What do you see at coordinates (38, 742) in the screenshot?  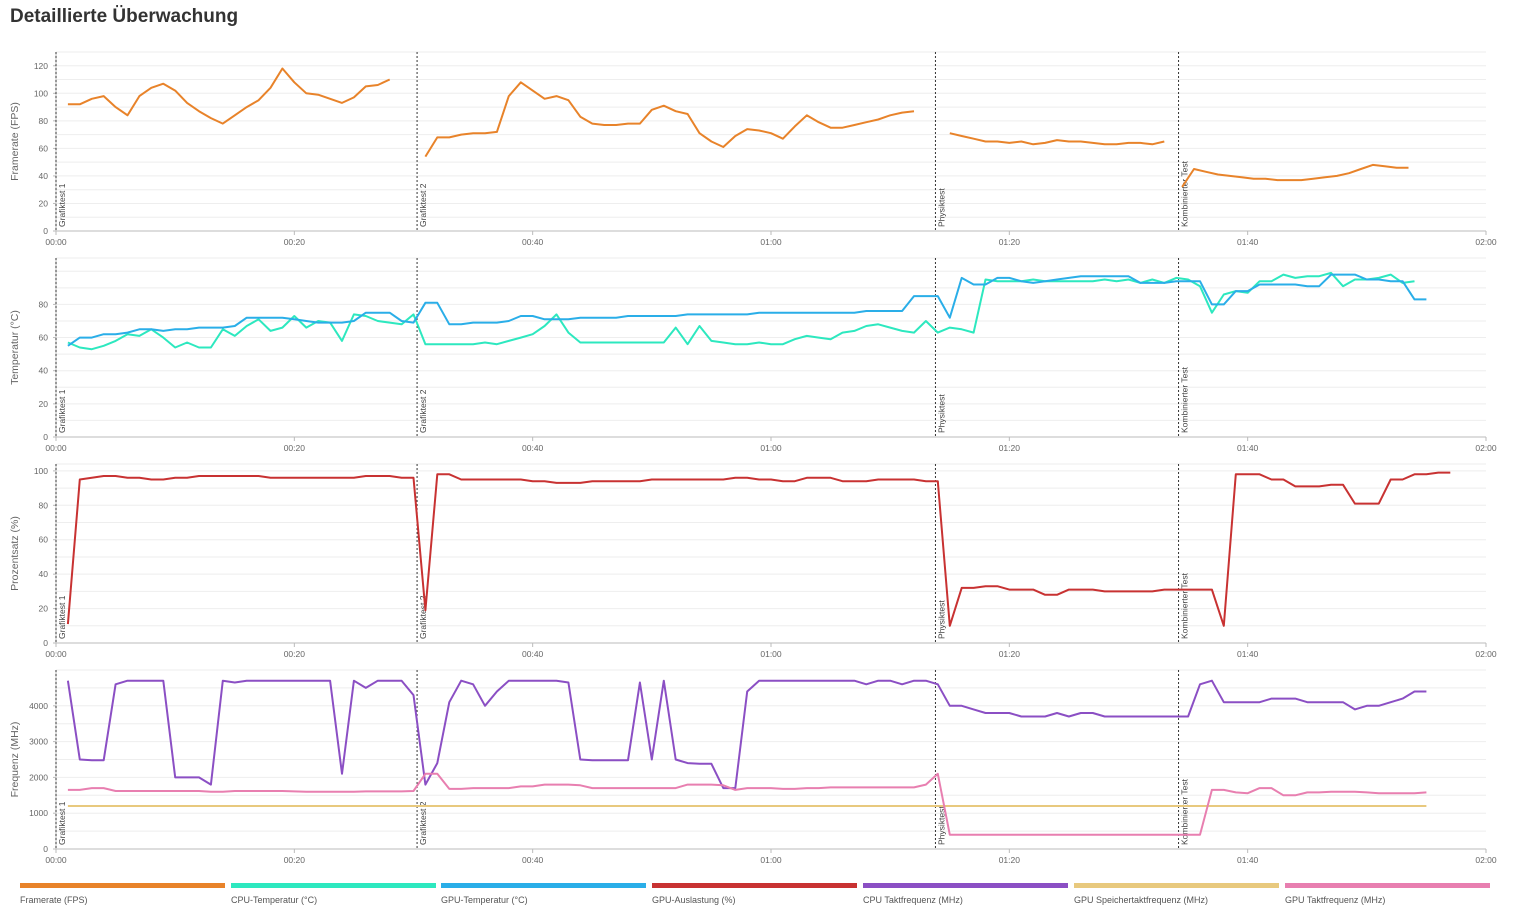 I see `y-tick-label: 3000` at bounding box center [38, 742].